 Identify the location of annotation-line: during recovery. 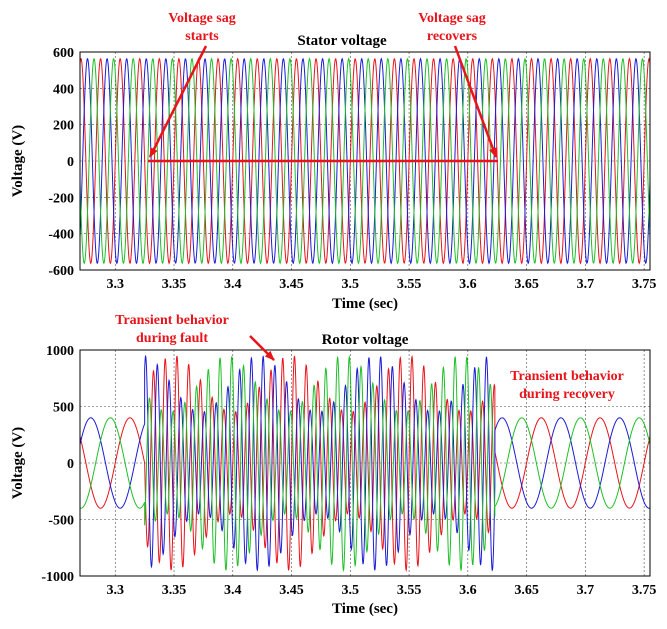
(567, 394).